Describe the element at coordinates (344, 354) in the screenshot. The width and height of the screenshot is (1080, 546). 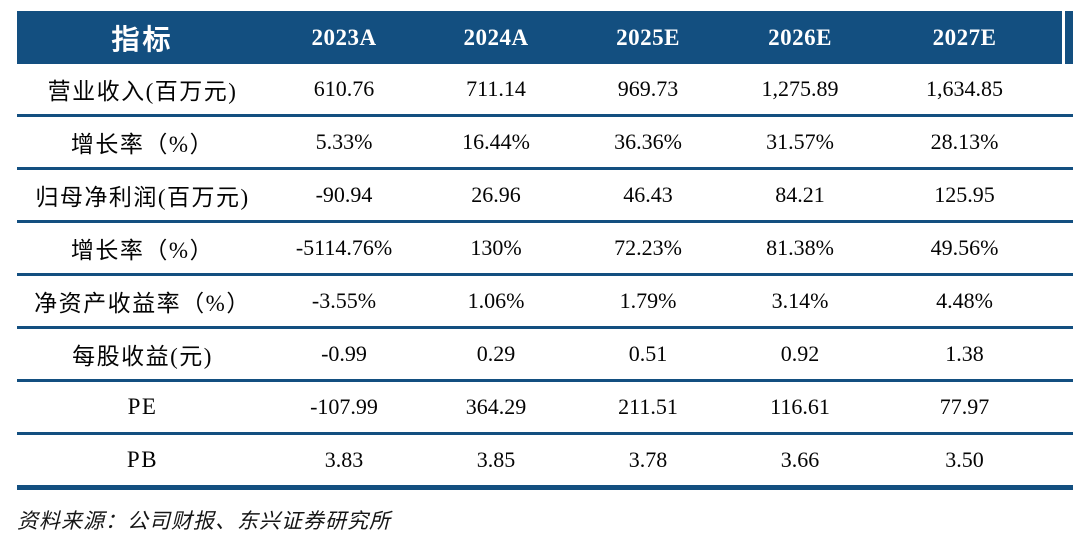
I see `cell-value: -0.99` at that location.